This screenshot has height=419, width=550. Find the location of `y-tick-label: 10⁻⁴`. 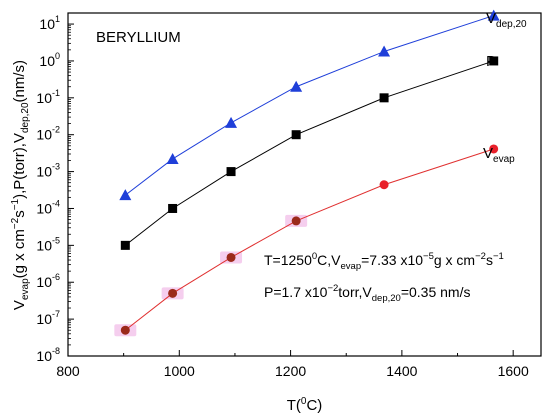

y-tick-label: 10⁻⁴ is located at coordinates (48, 207).